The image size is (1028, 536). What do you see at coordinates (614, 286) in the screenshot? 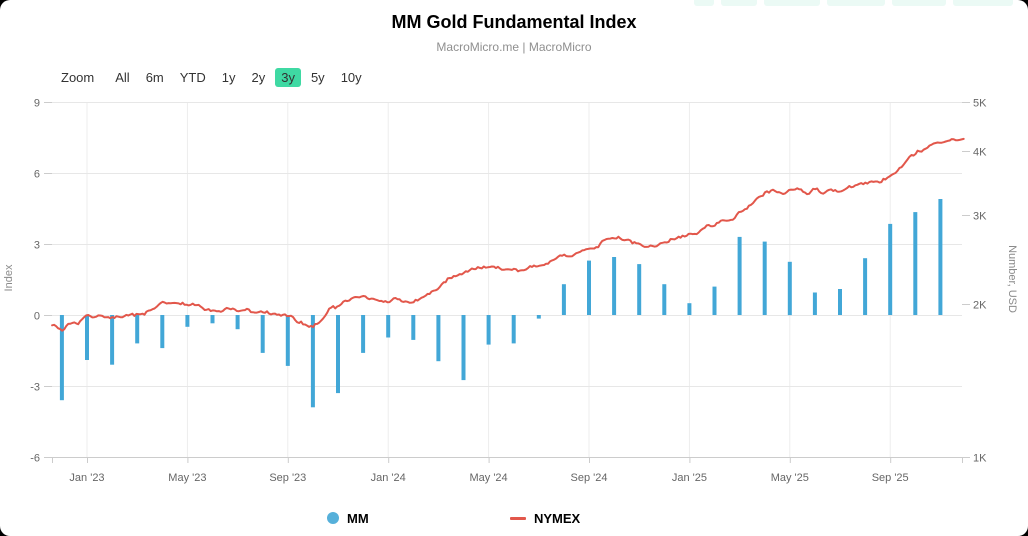
I see `mm-bar-Oct24` at bounding box center [614, 286].